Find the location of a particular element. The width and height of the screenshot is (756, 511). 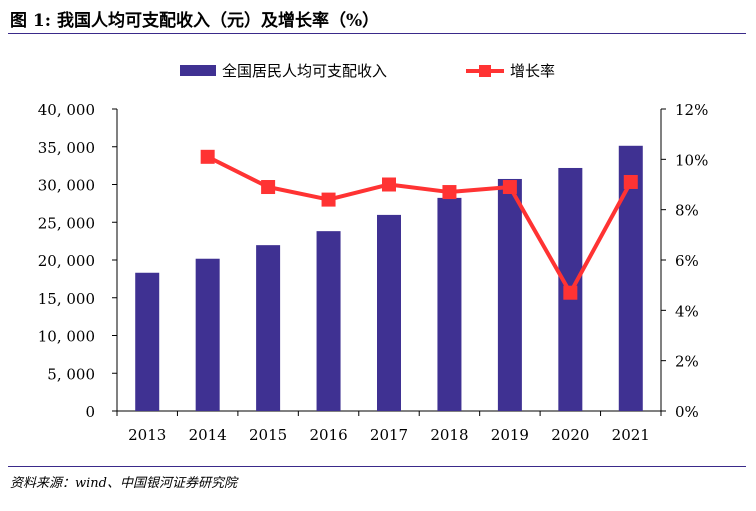

left-tick-label: 15, 000 is located at coordinates (66, 299).